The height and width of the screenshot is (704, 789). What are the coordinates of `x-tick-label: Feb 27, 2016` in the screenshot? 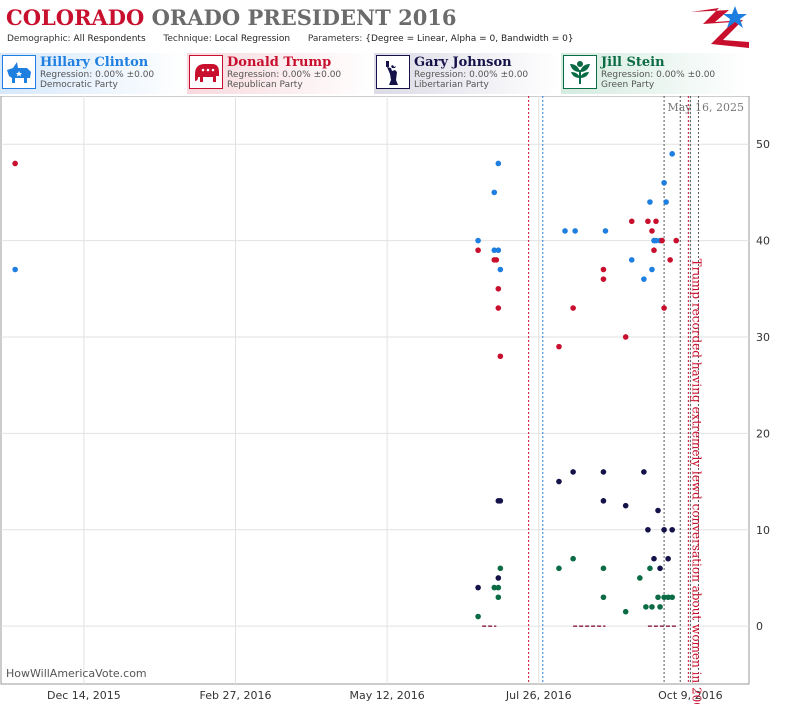 It's located at (236, 695).